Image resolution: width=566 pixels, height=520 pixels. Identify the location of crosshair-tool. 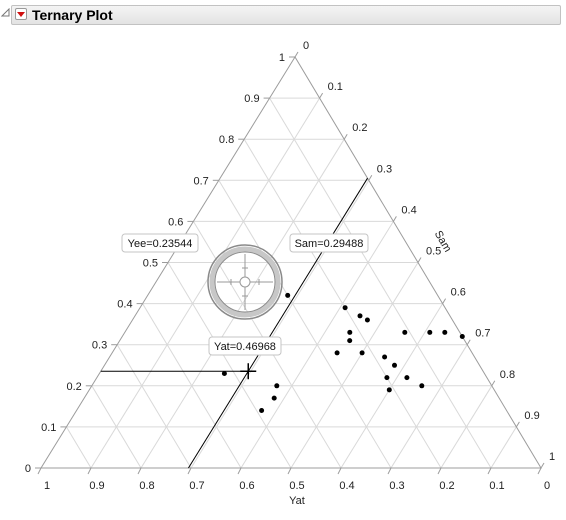
(245, 282).